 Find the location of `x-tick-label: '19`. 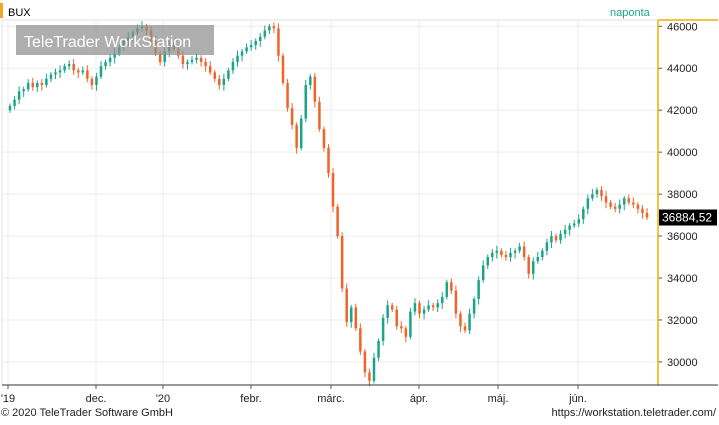

x-tick-label: '19 is located at coordinates (8, 399).